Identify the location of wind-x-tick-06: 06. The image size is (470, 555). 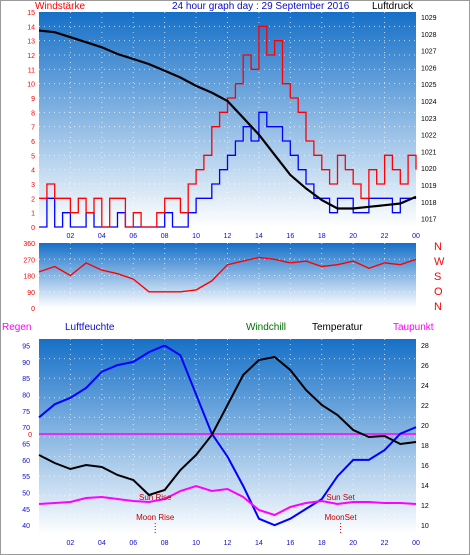
(133, 236).